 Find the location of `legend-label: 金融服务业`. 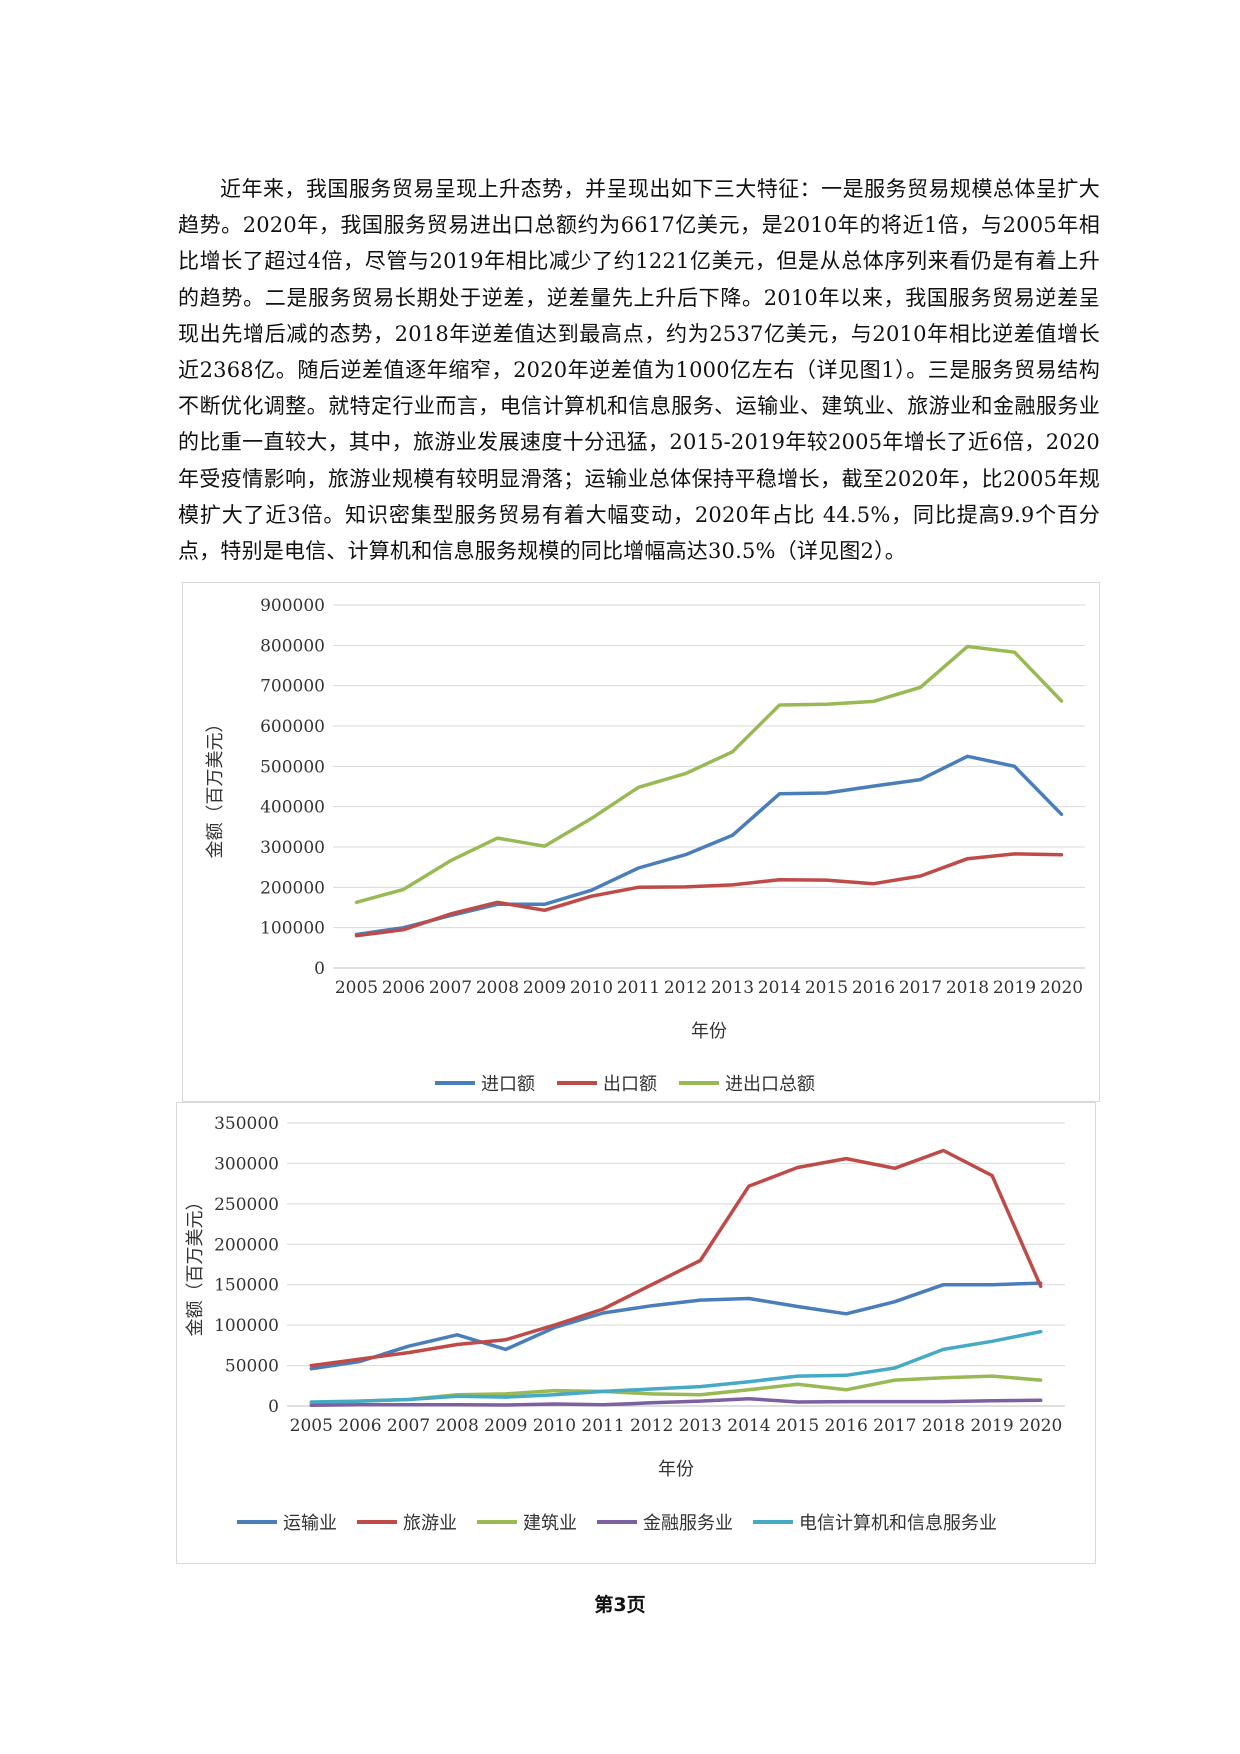

legend-label: 金融服务业 is located at coordinates (688, 1523).